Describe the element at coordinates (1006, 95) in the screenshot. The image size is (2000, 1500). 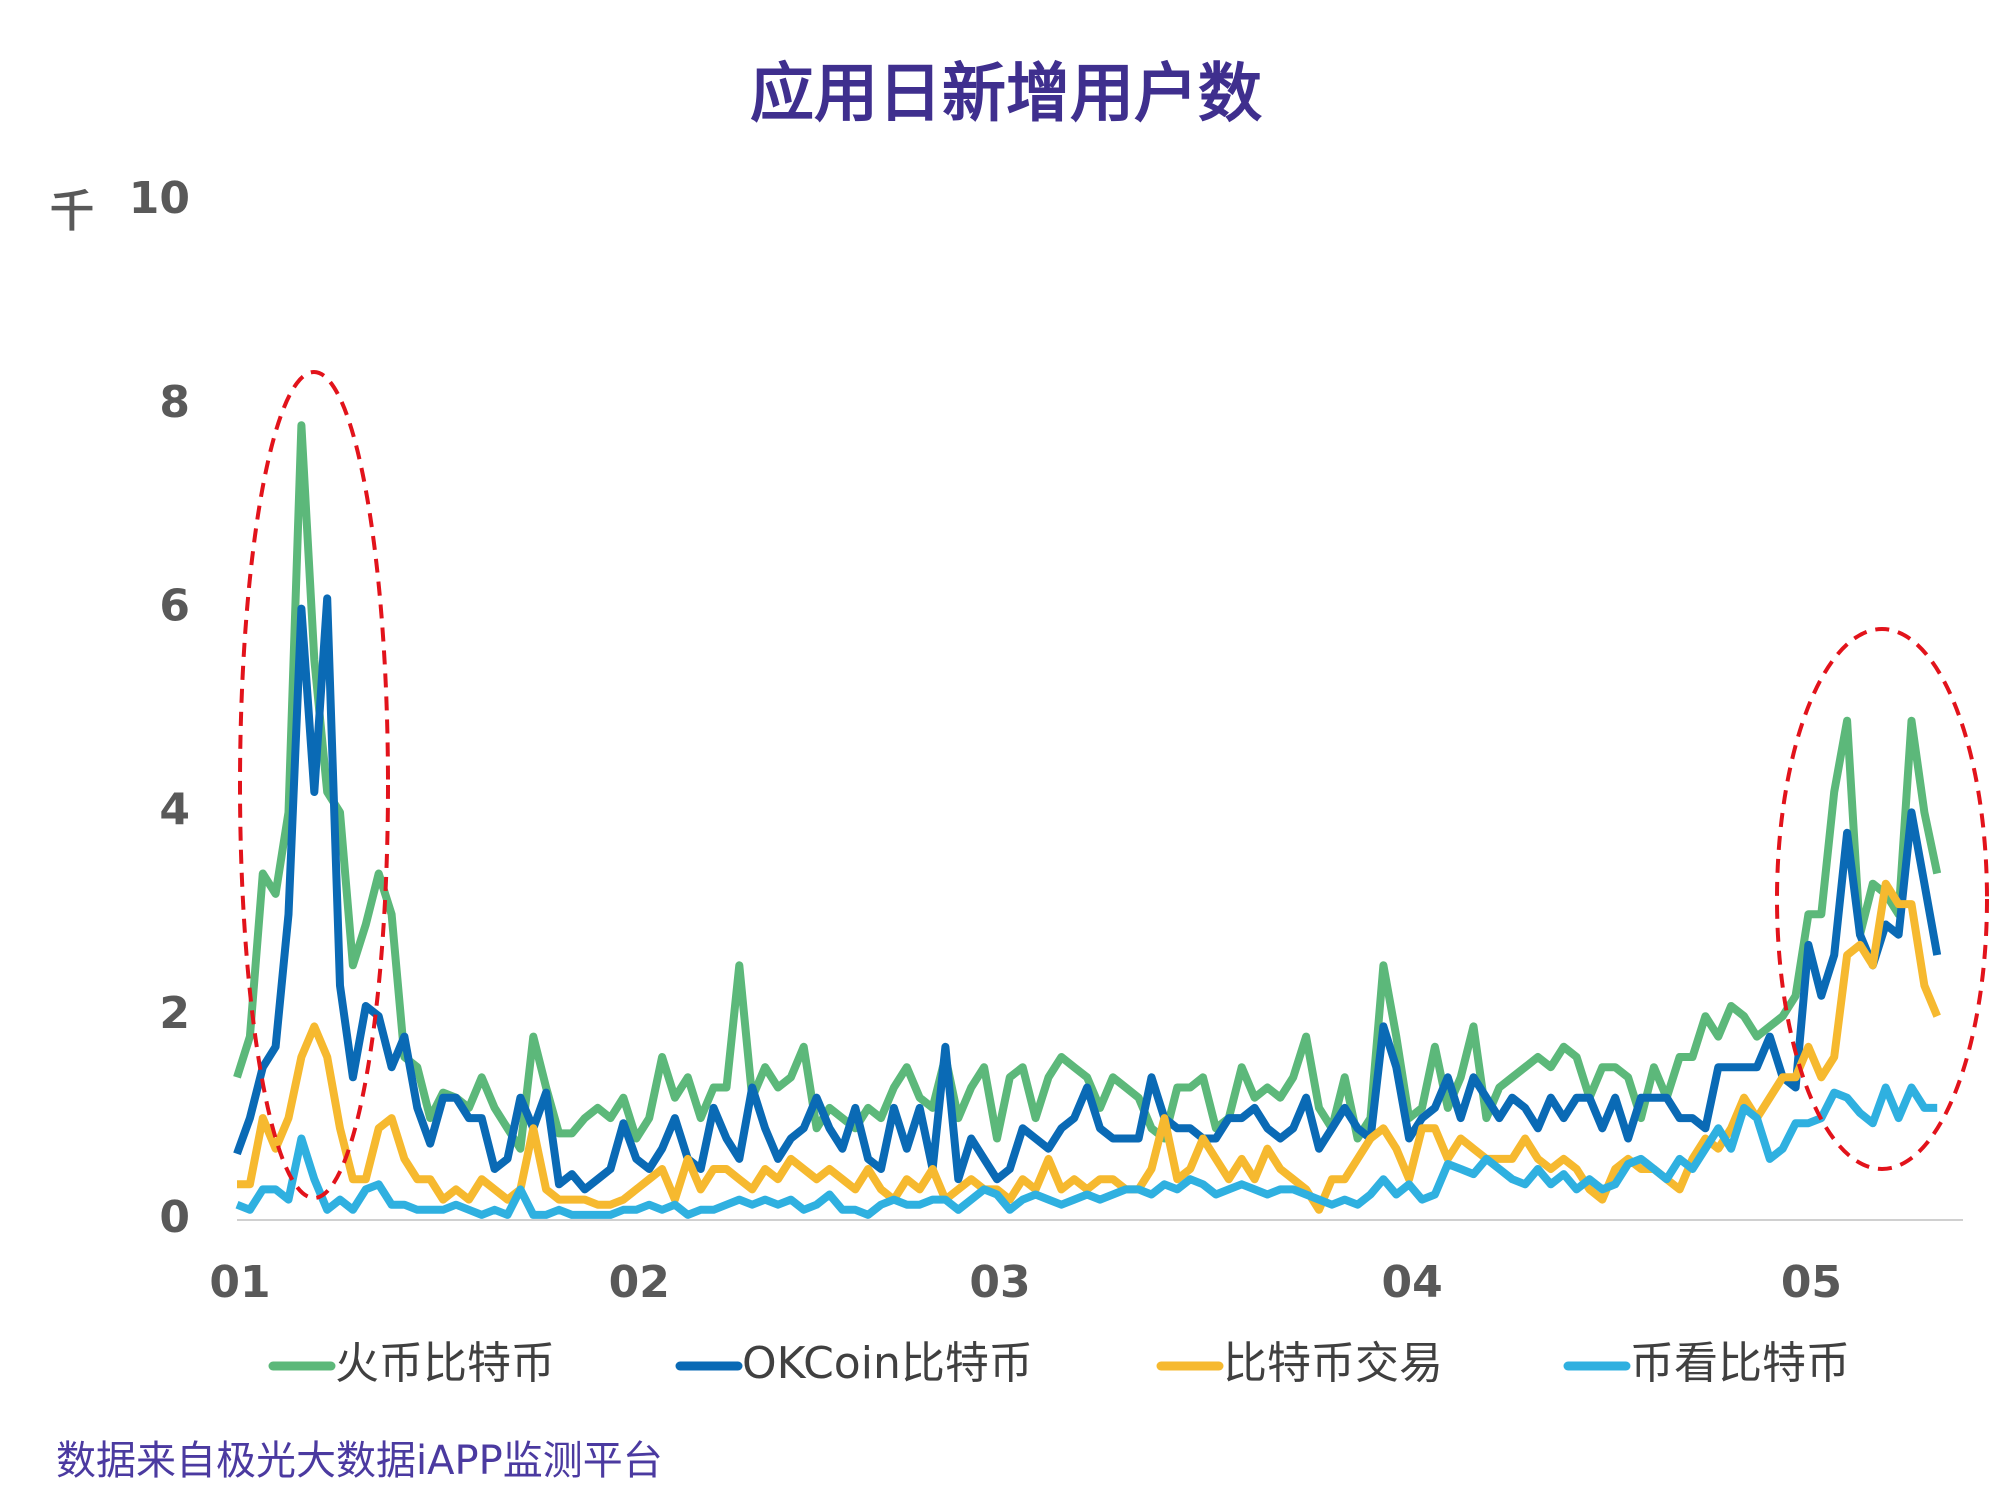
I see `chart-title: 应用日新增用户数` at that location.